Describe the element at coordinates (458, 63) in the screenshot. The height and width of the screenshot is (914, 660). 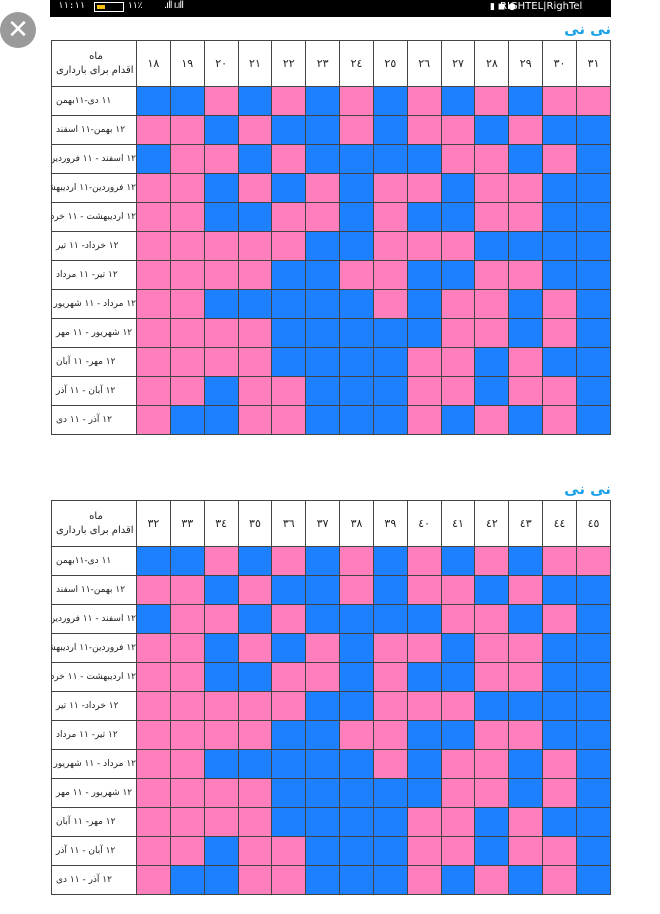
I see `age-header: ۲۷` at that location.